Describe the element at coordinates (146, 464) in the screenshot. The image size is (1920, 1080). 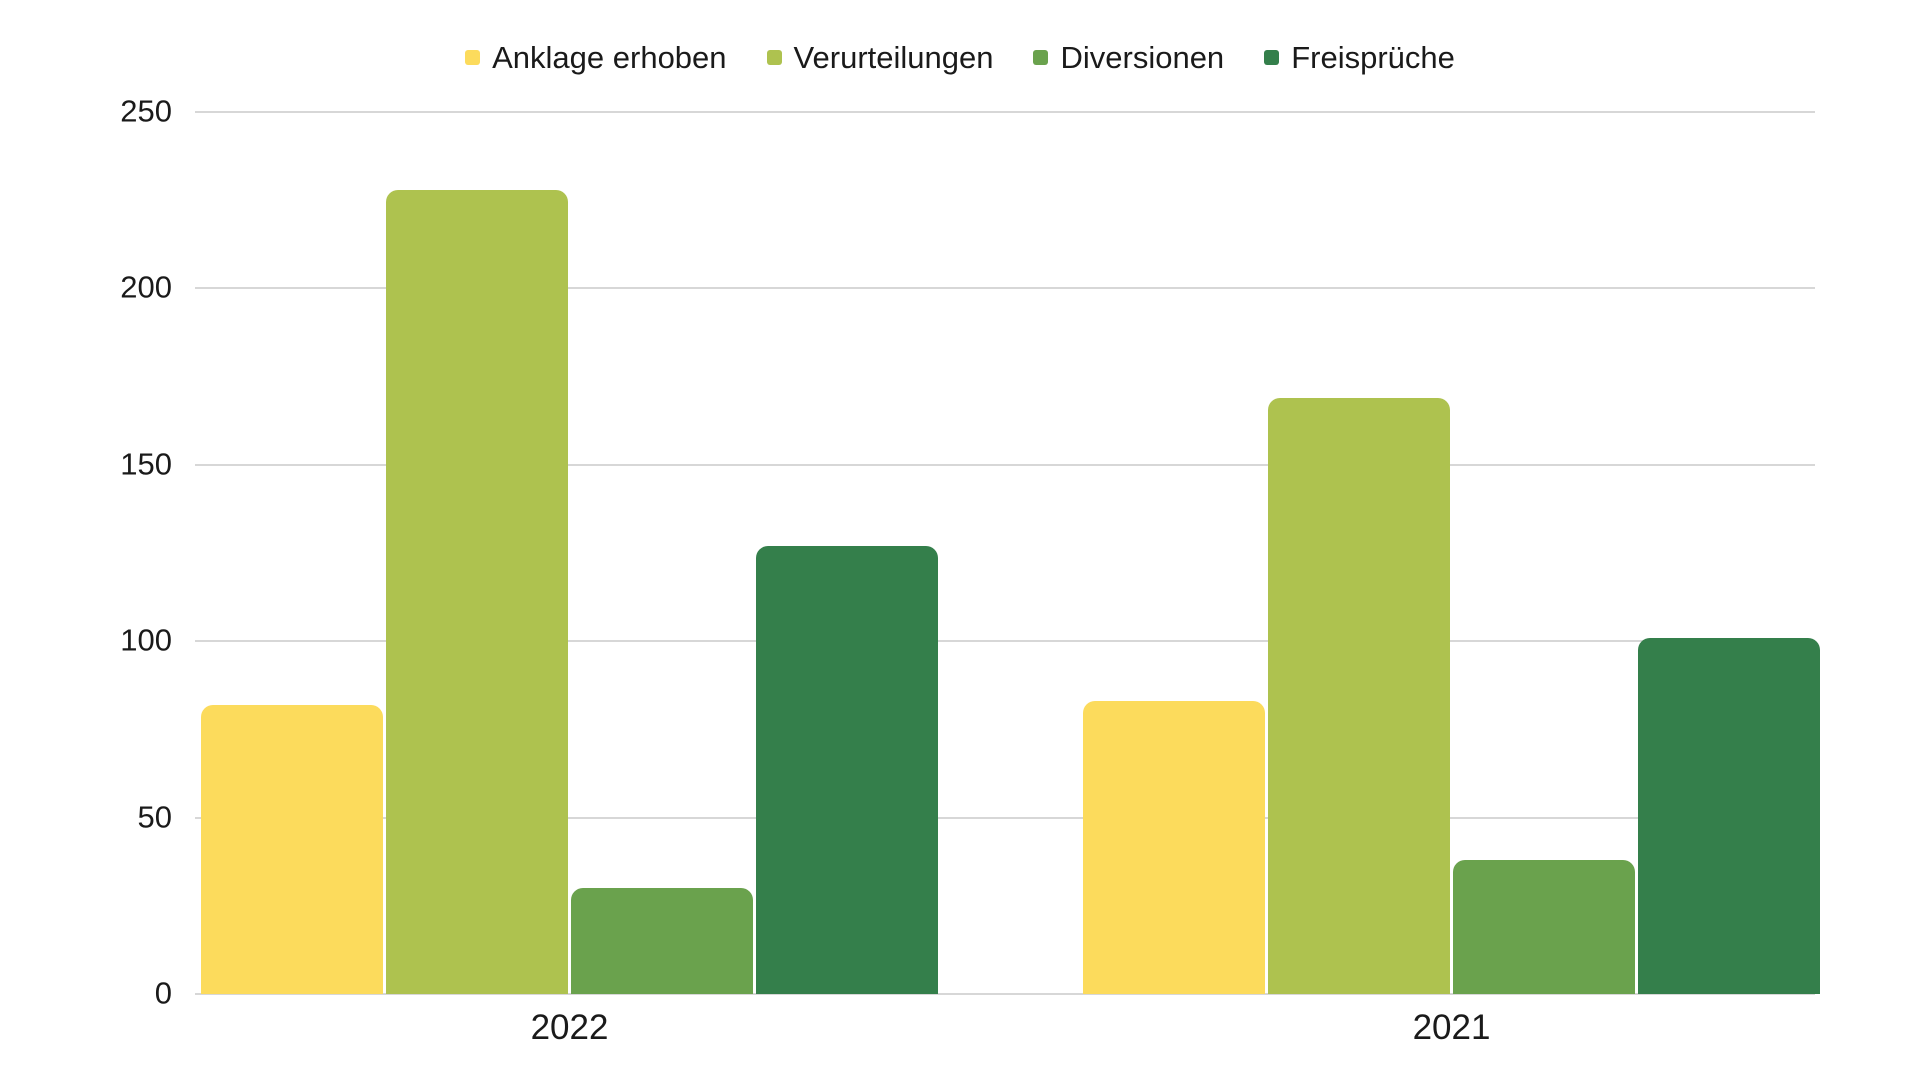
I see `y-tick-label-150: 150` at that location.